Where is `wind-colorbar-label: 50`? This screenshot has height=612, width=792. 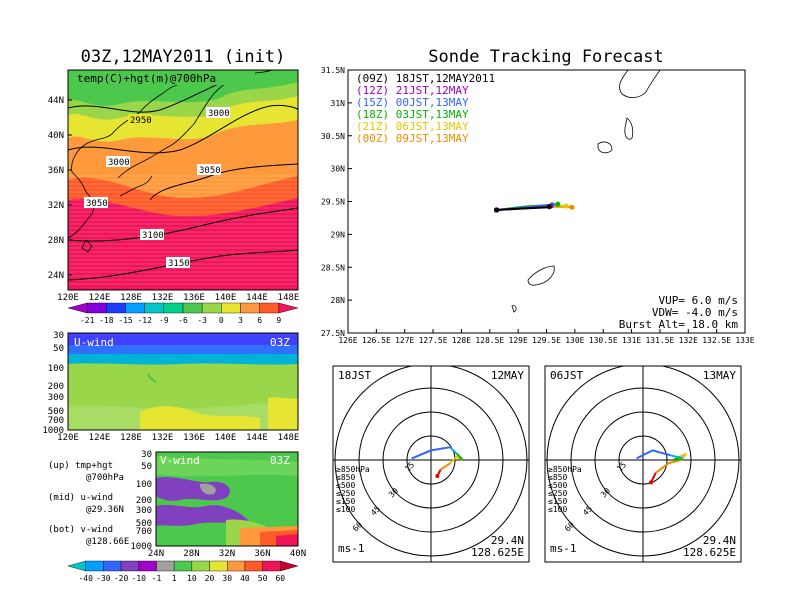 wind-colorbar-label: 50 is located at coordinates (263, 578).